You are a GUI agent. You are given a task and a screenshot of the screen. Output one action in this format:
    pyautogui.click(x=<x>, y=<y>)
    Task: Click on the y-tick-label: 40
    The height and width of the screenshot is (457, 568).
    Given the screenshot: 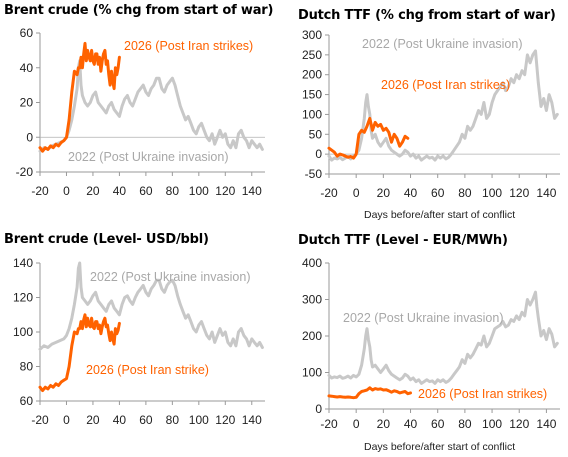 What is the action you would take?
    pyautogui.click(x=27, y=68)
    